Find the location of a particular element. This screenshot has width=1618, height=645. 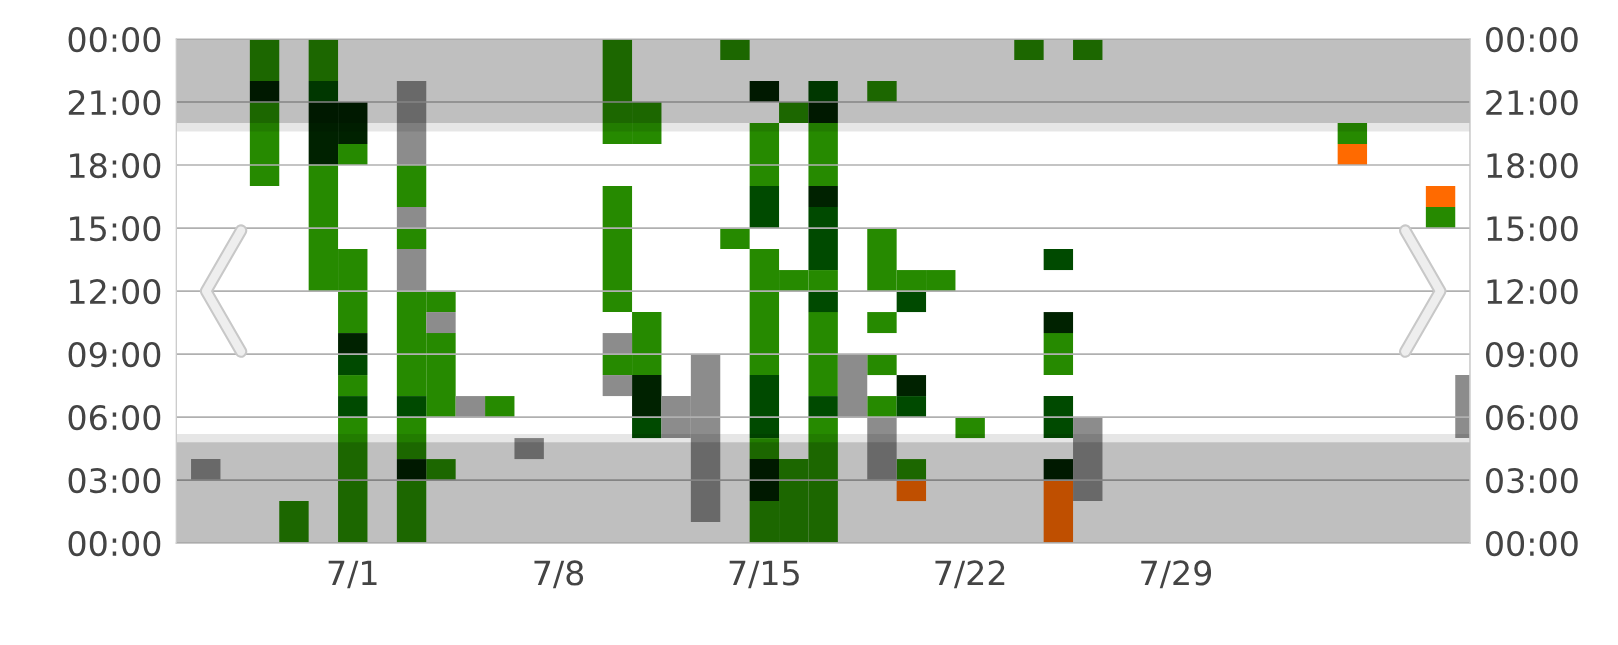

y-tick-label: 18:00 is located at coordinates (115, 165).